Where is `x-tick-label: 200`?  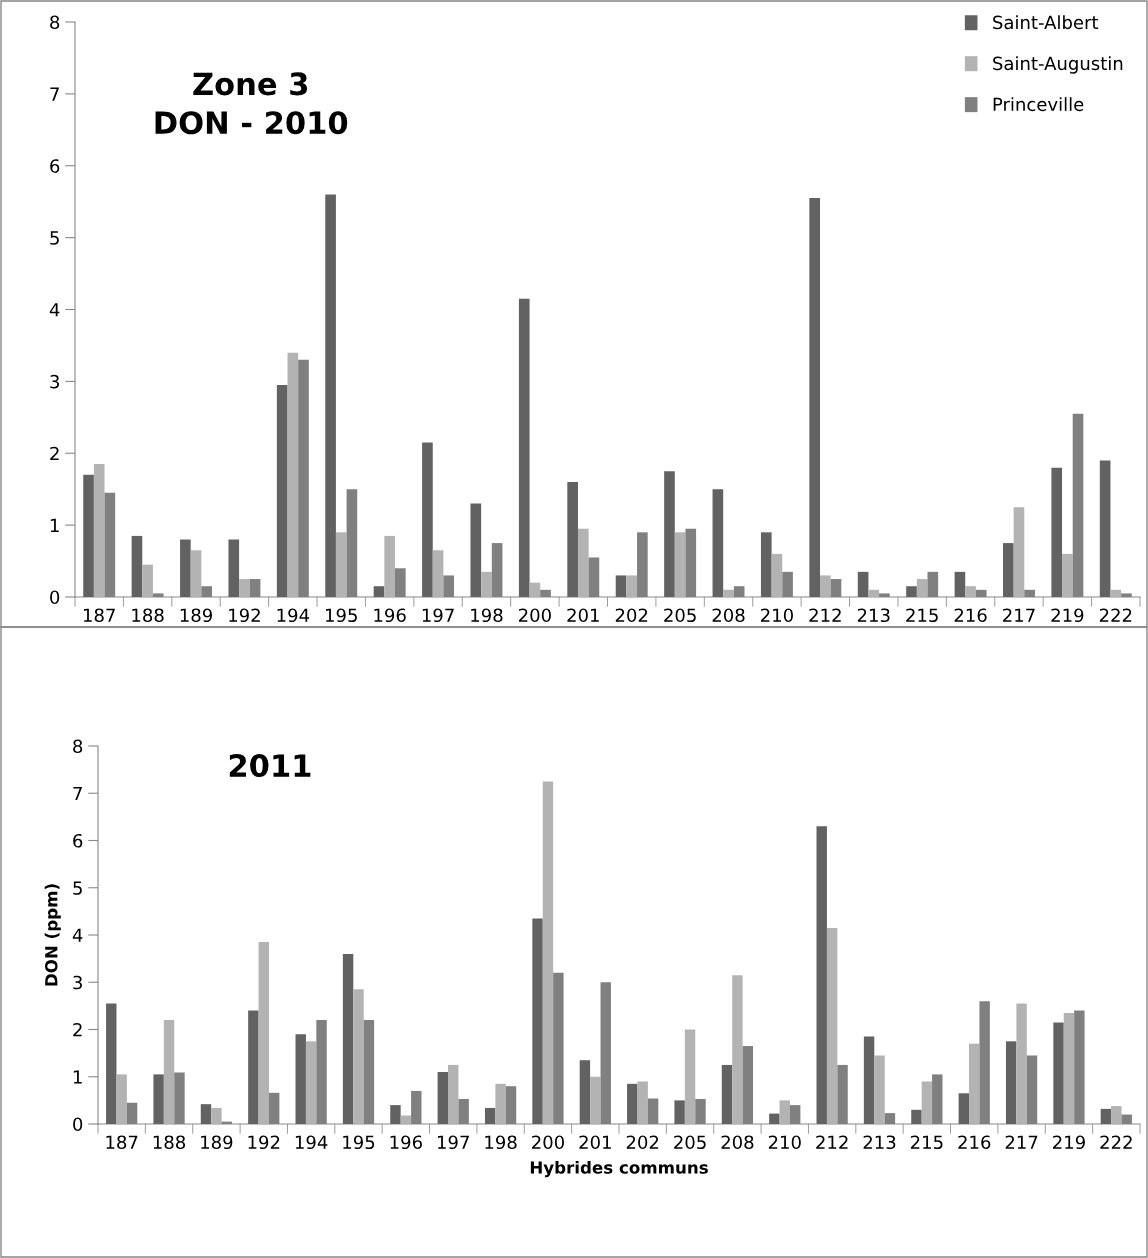 x-tick-label: 200 is located at coordinates (548, 1142).